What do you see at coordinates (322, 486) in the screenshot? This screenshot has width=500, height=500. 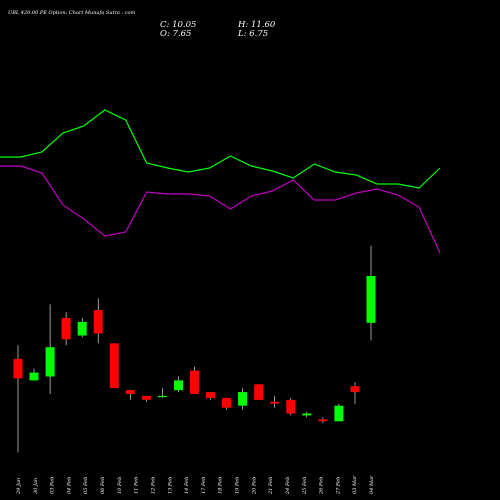 I see `x-tick-label: 26 Feb` at bounding box center [322, 486].